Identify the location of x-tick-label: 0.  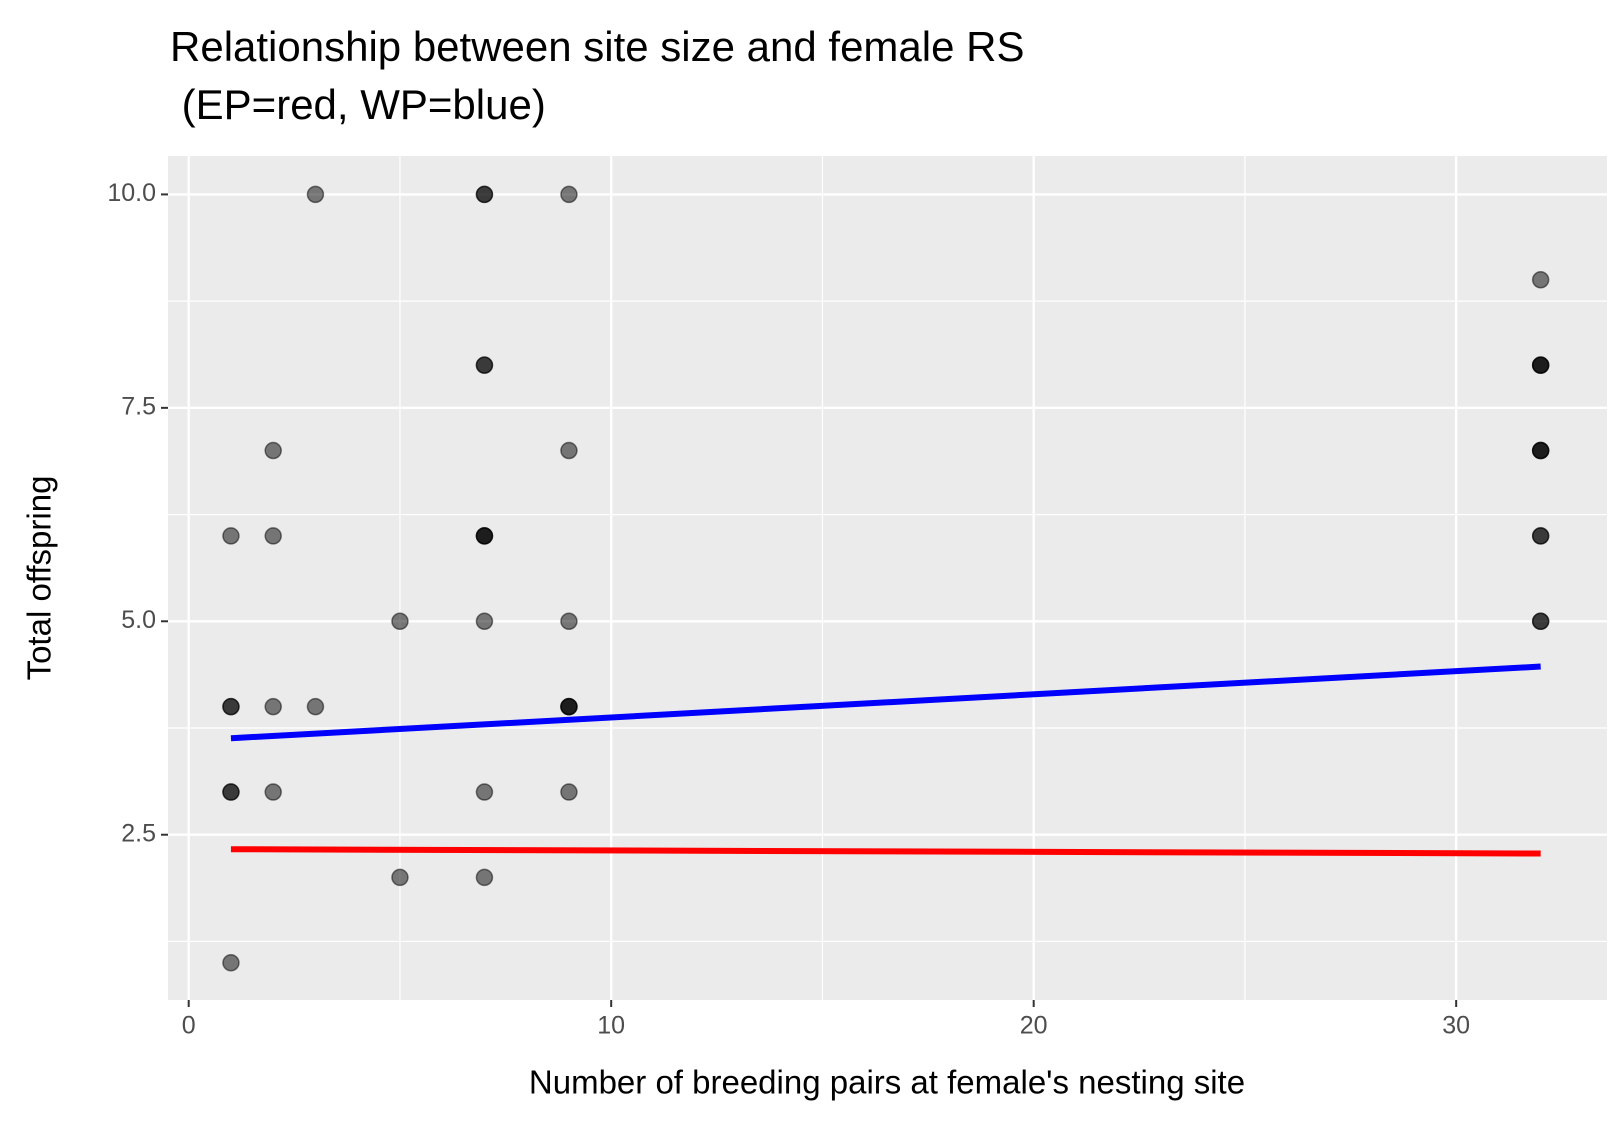
(189, 1026).